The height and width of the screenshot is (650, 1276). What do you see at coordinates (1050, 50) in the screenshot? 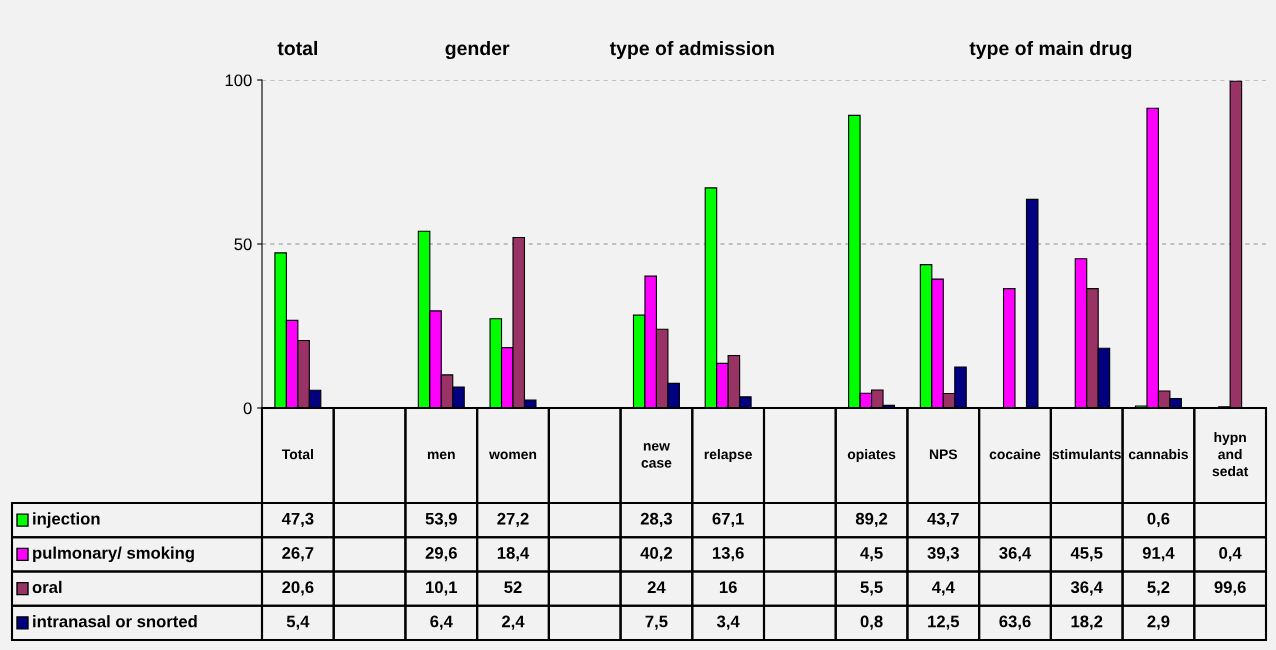
I see `text: type of main drug` at bounding box center [1050, 50].